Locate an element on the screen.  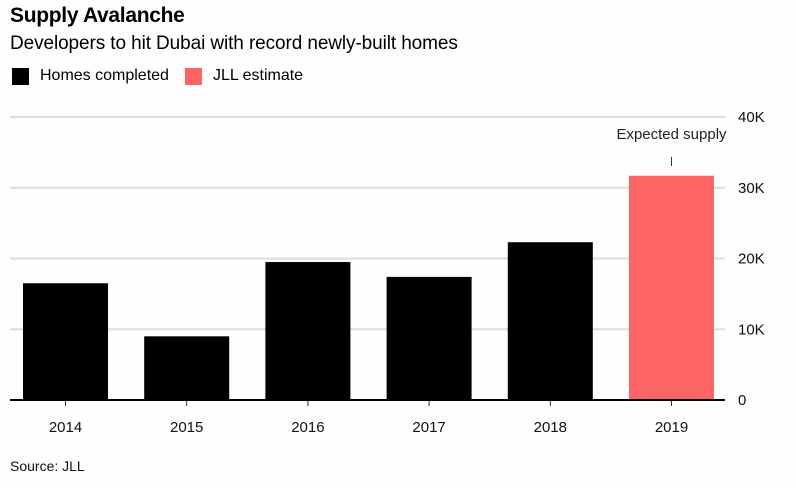
chart-title: Supply Avalanche is located at coordinates (97, 15).